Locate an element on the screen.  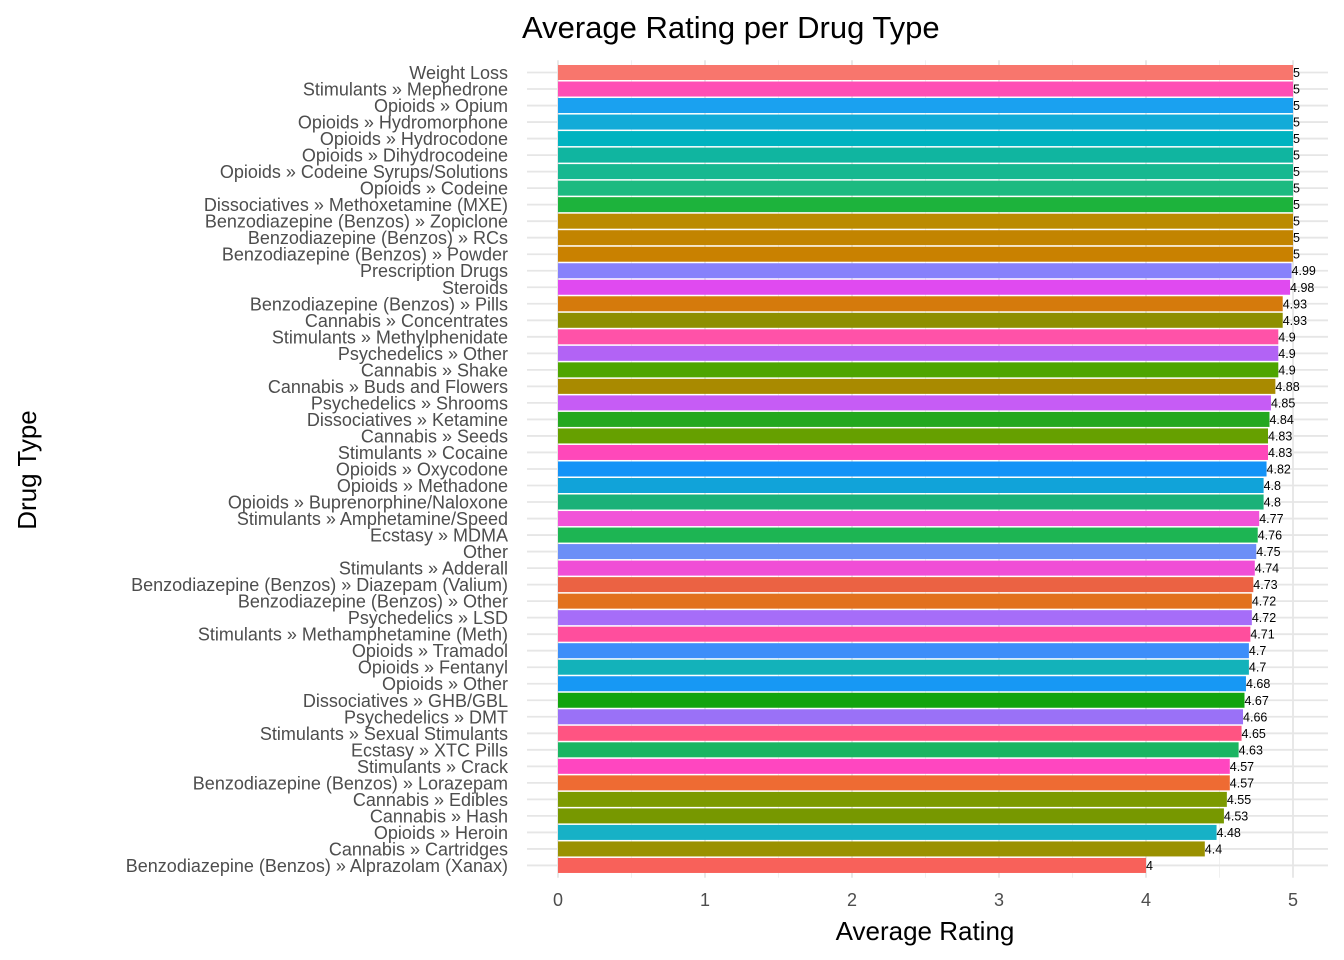
category-label: Benzodiazepine (Benzos) » Zopiclone is located at coordinates (356, 222).